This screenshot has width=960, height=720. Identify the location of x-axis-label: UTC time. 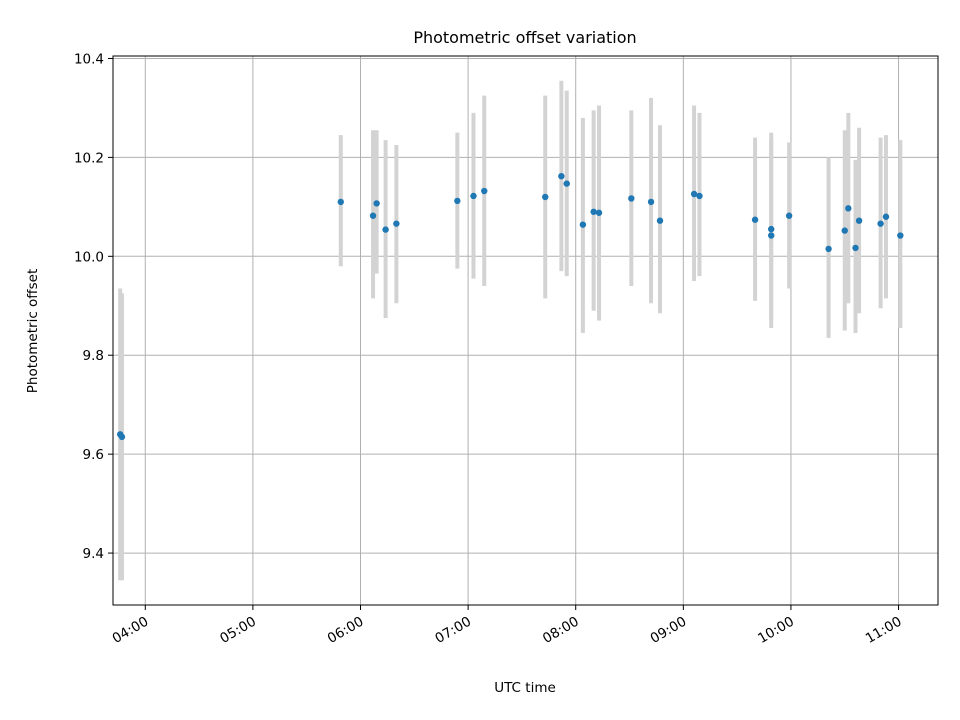
(525, 688).